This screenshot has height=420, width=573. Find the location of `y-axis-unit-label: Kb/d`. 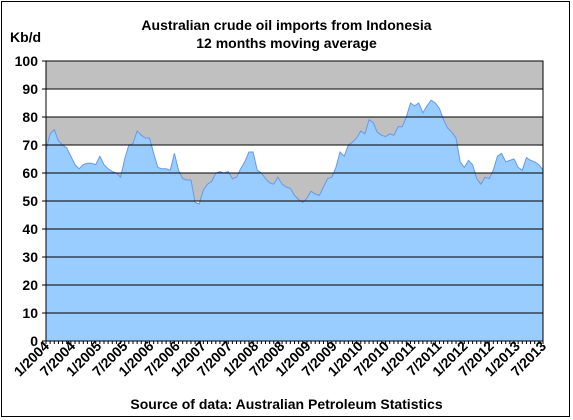

y-axis-unit-label: Kb/d is located at coordinates (26, 37).